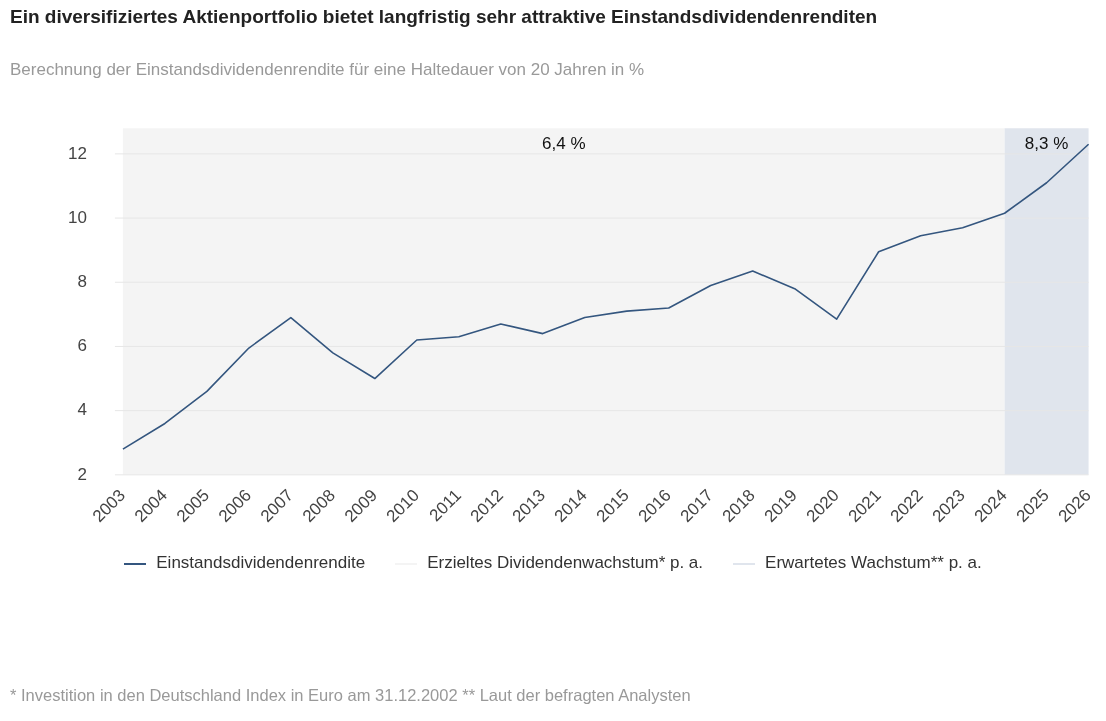 This screenshot has width=1106, height=721. Describe the element at coordinates (873, 563) in the screenshot. I see `text: Erwartetes Wachstum** p. a.` at that location.